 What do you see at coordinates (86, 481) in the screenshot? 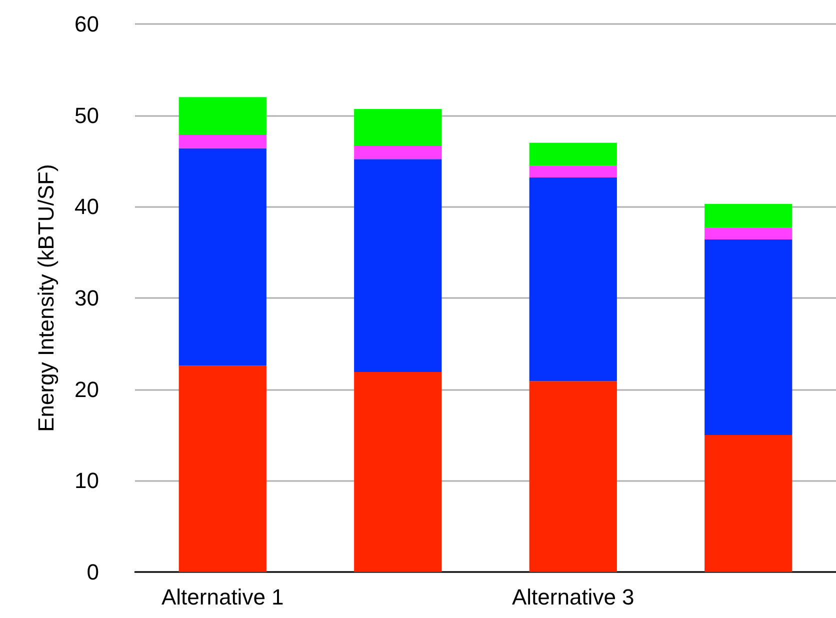
I see `y-tick-label: 10` at bounding box center [86, 481].